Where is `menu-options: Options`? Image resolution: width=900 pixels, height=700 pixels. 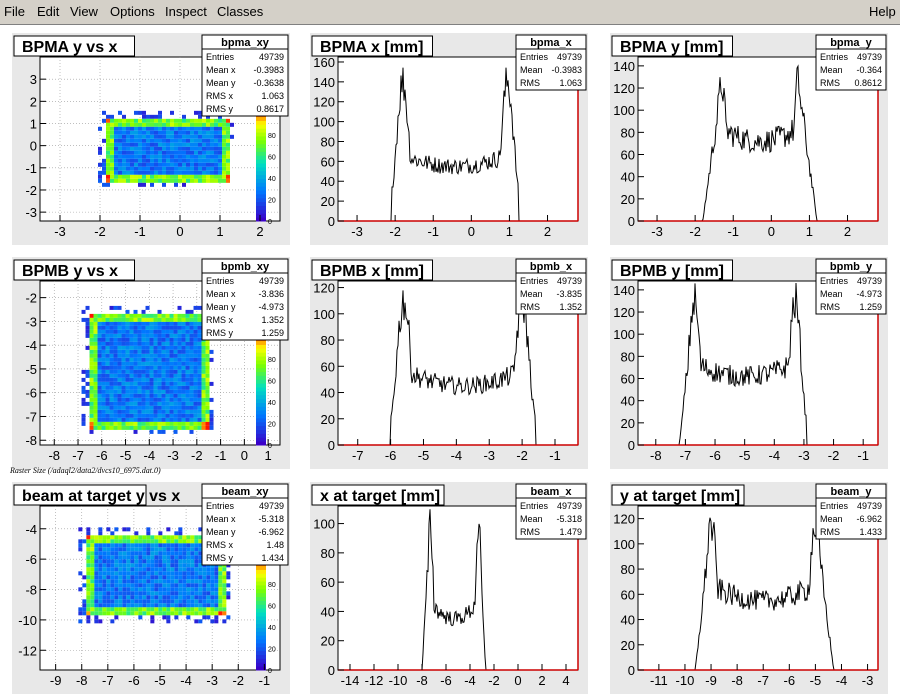
menu-options: Options is located at coordinates (132, 11).